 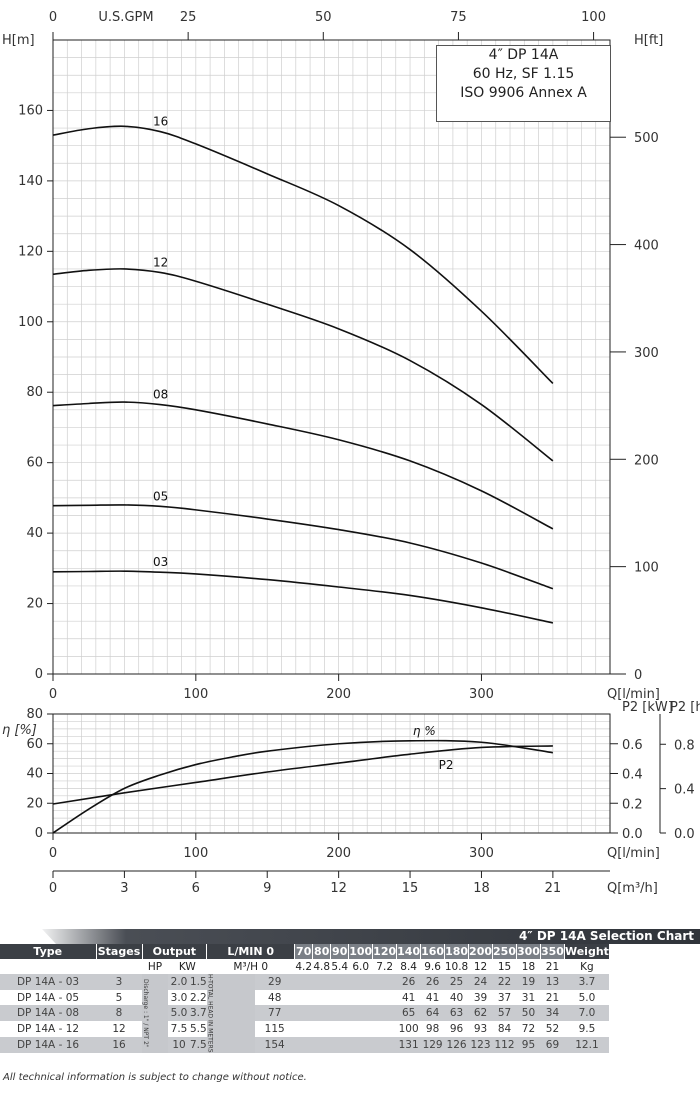 I want to click on row-head-value: 72, so click(x=528, y=1029).